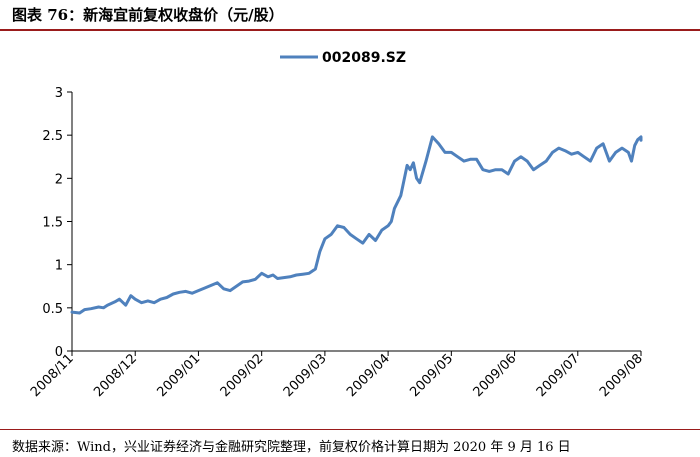 Image resolution: width=700 pixels, height=457 pixels. Describe the element at coordinates (495, 375) in the screenshot. I see `x-tick-label: 2009/06` at that location.